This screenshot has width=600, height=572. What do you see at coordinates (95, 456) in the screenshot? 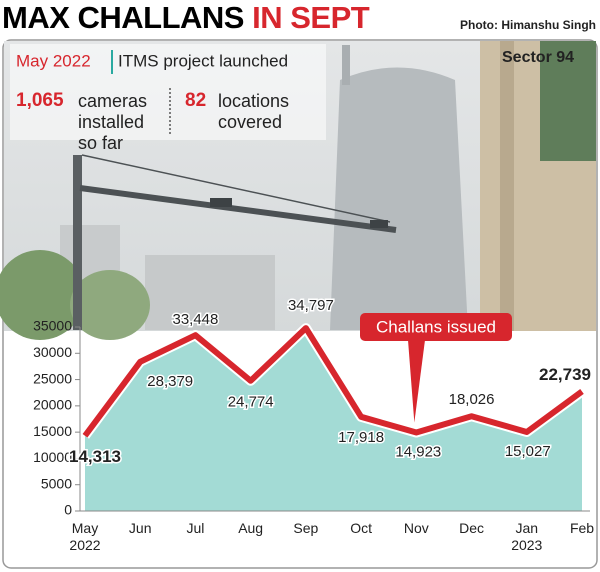
I see `value-label: 14,313` at bounding box center [95, 456].